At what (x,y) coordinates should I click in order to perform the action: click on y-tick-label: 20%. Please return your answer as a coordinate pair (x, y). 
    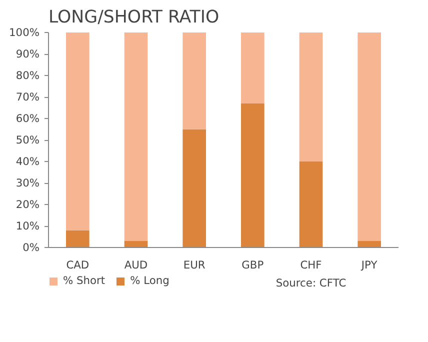
    Looking at the image, I should click on (28, 204).